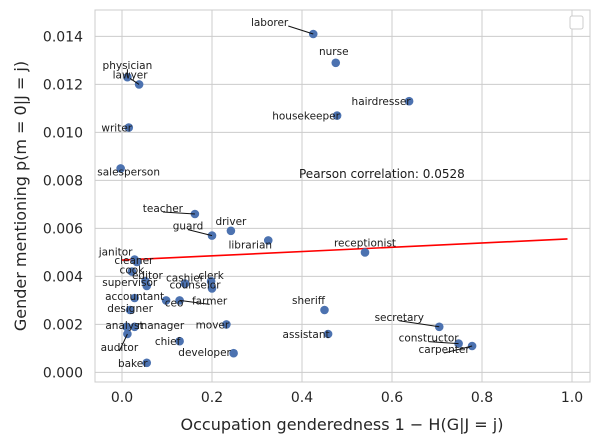 The width and height of the screenshot is (600, 445). I want to click on point-label-analyst: analyst, so click(124, 326).